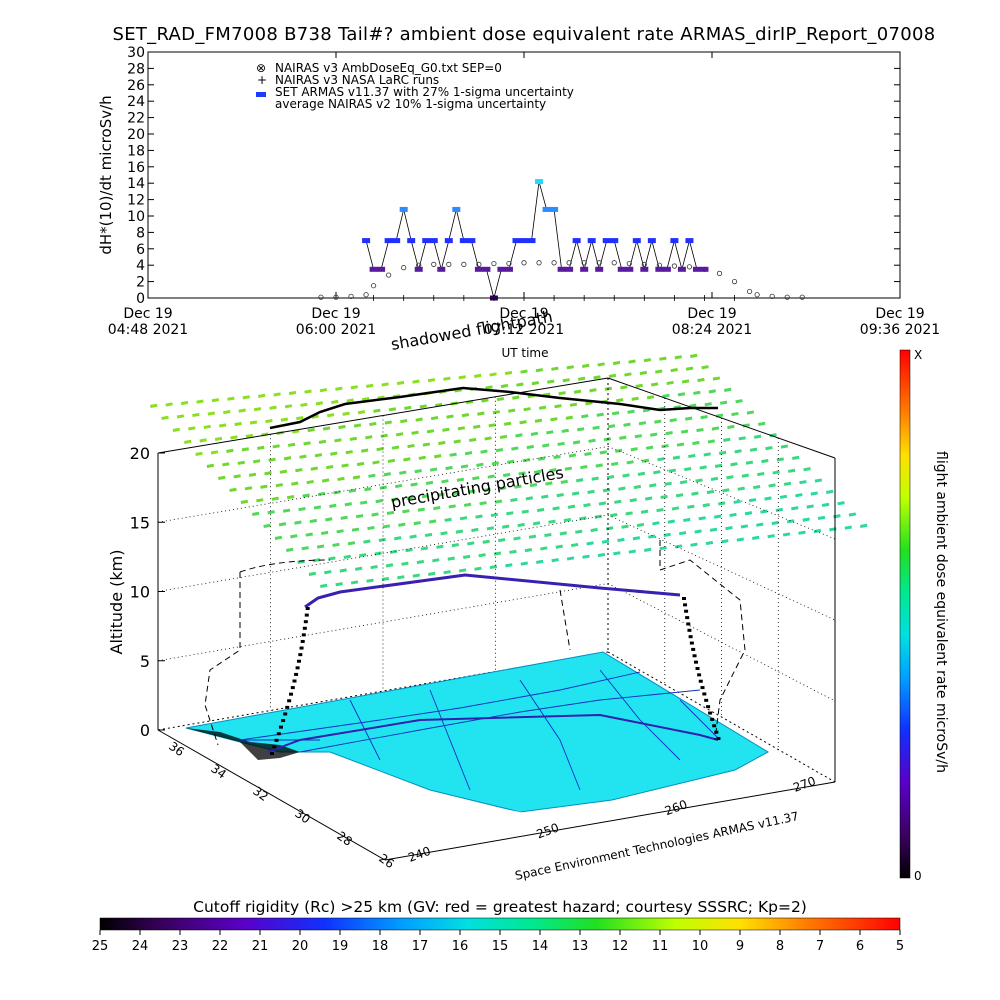 This screenshot has height=1000, width=1000. Describe the element at coordinates (140, 283) in the screenshot. I see `y-tick-label: 2` at that location.